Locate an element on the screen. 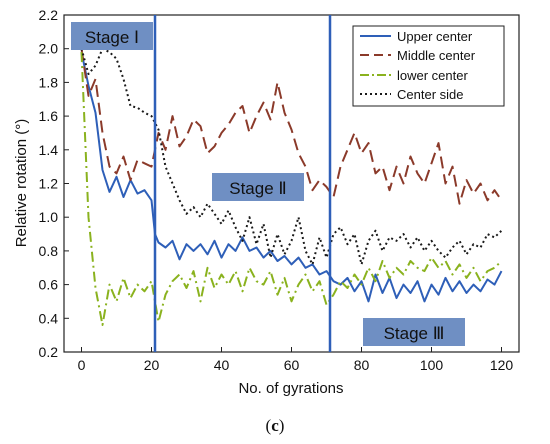 This screenshot has height=444, width=550. y-tick-label: 0.6 is located at coordinates (49, 285).